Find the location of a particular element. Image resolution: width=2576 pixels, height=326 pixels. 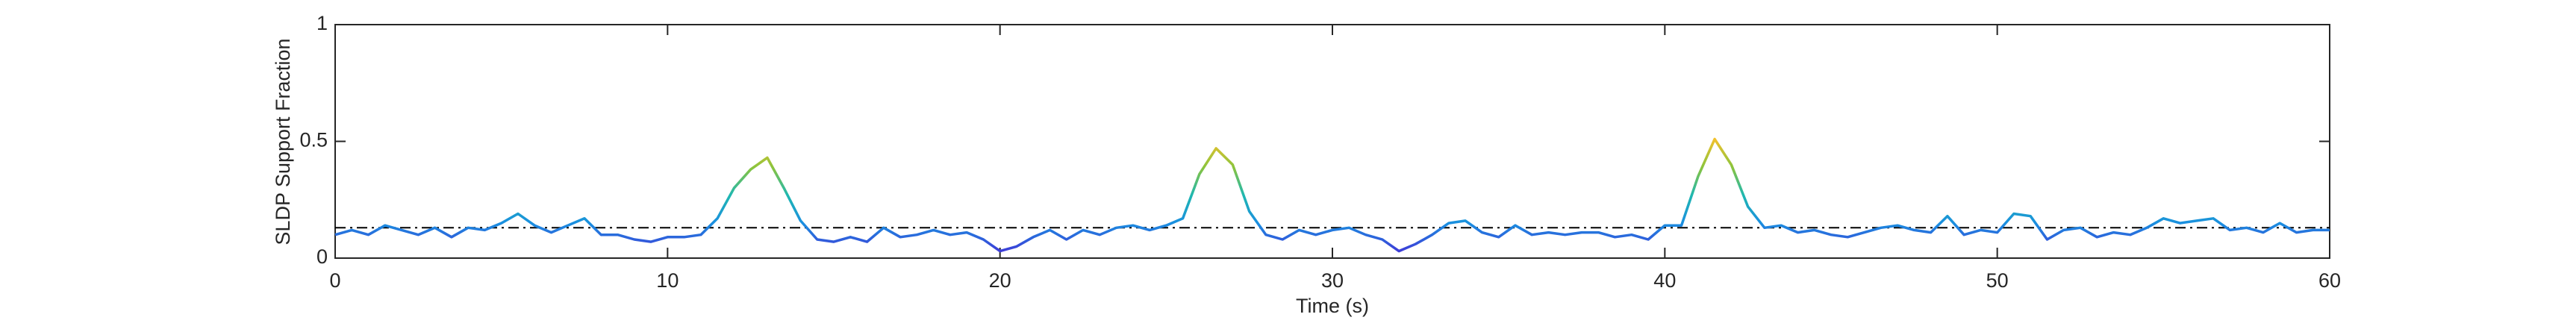

y-tick-label: 0.5 is located at coordinates (313, 140).